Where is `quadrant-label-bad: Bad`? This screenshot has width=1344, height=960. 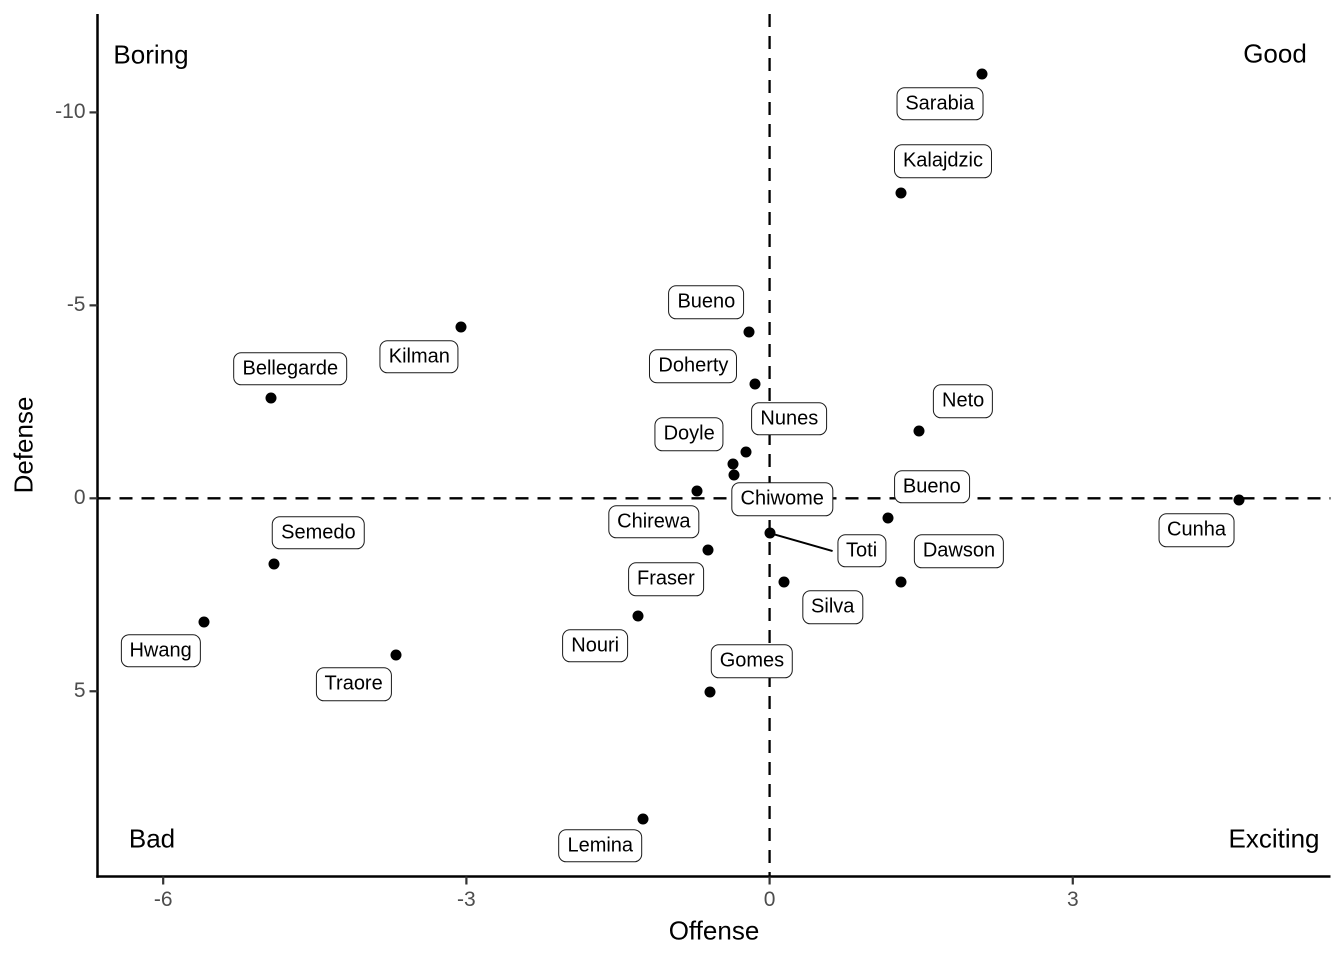 quadrant-label-bad: Bad is located at coordinates (152, 838).